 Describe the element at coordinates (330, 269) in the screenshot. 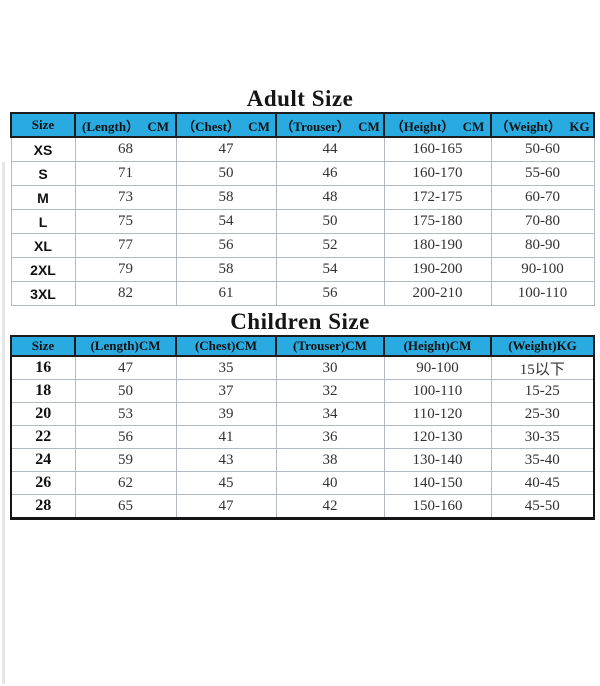

I see `value-cell: 54` at that location.